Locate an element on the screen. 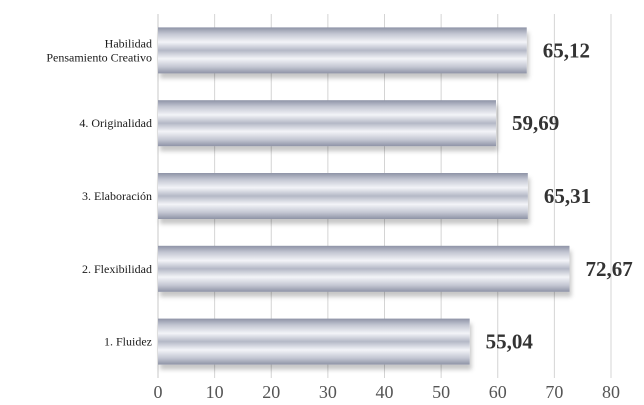  x-tick-label: 20 is located at coordinates (271, 392).